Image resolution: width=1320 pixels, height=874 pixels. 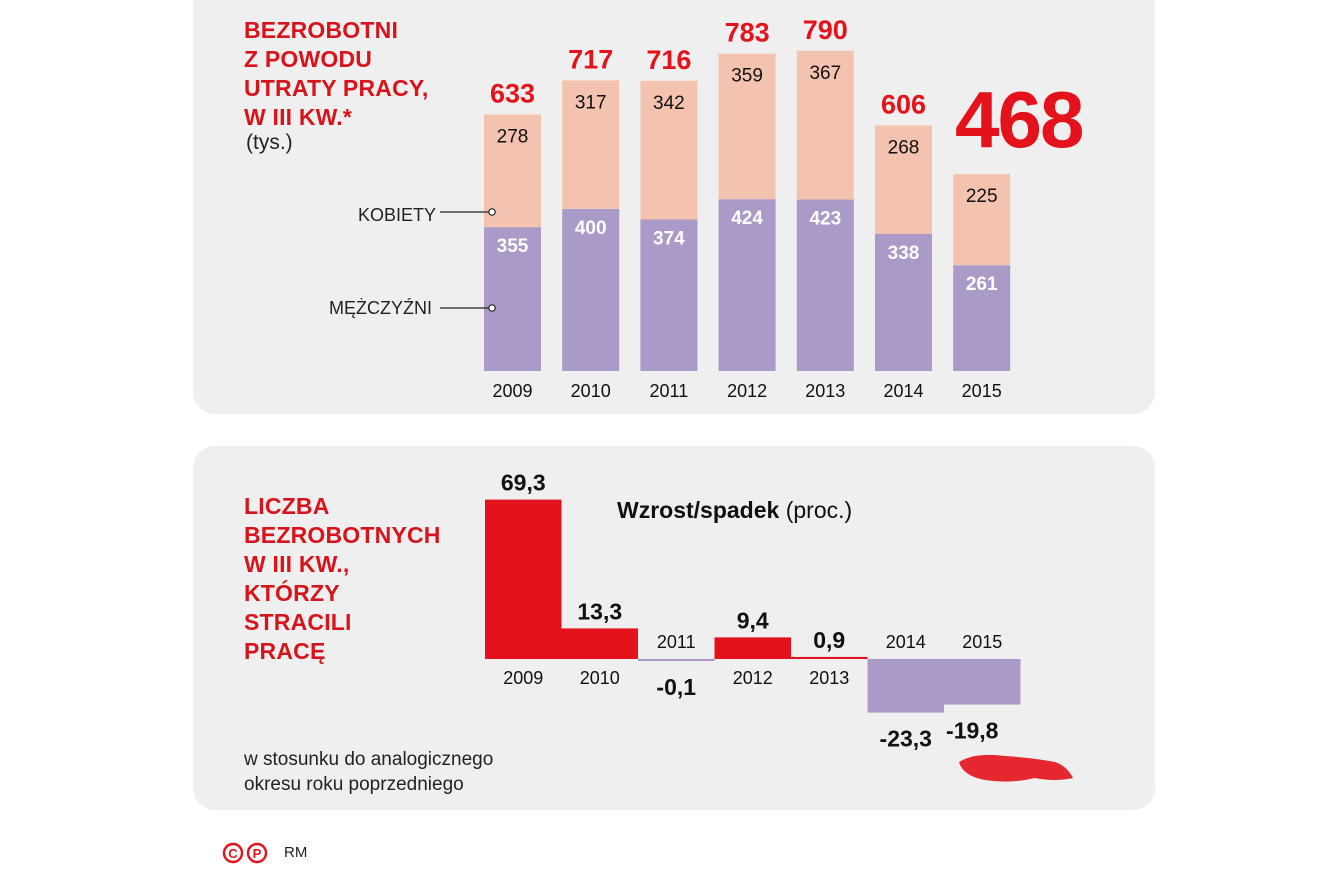 I want to click on bar-women-2009, so click(x=512, y=171).